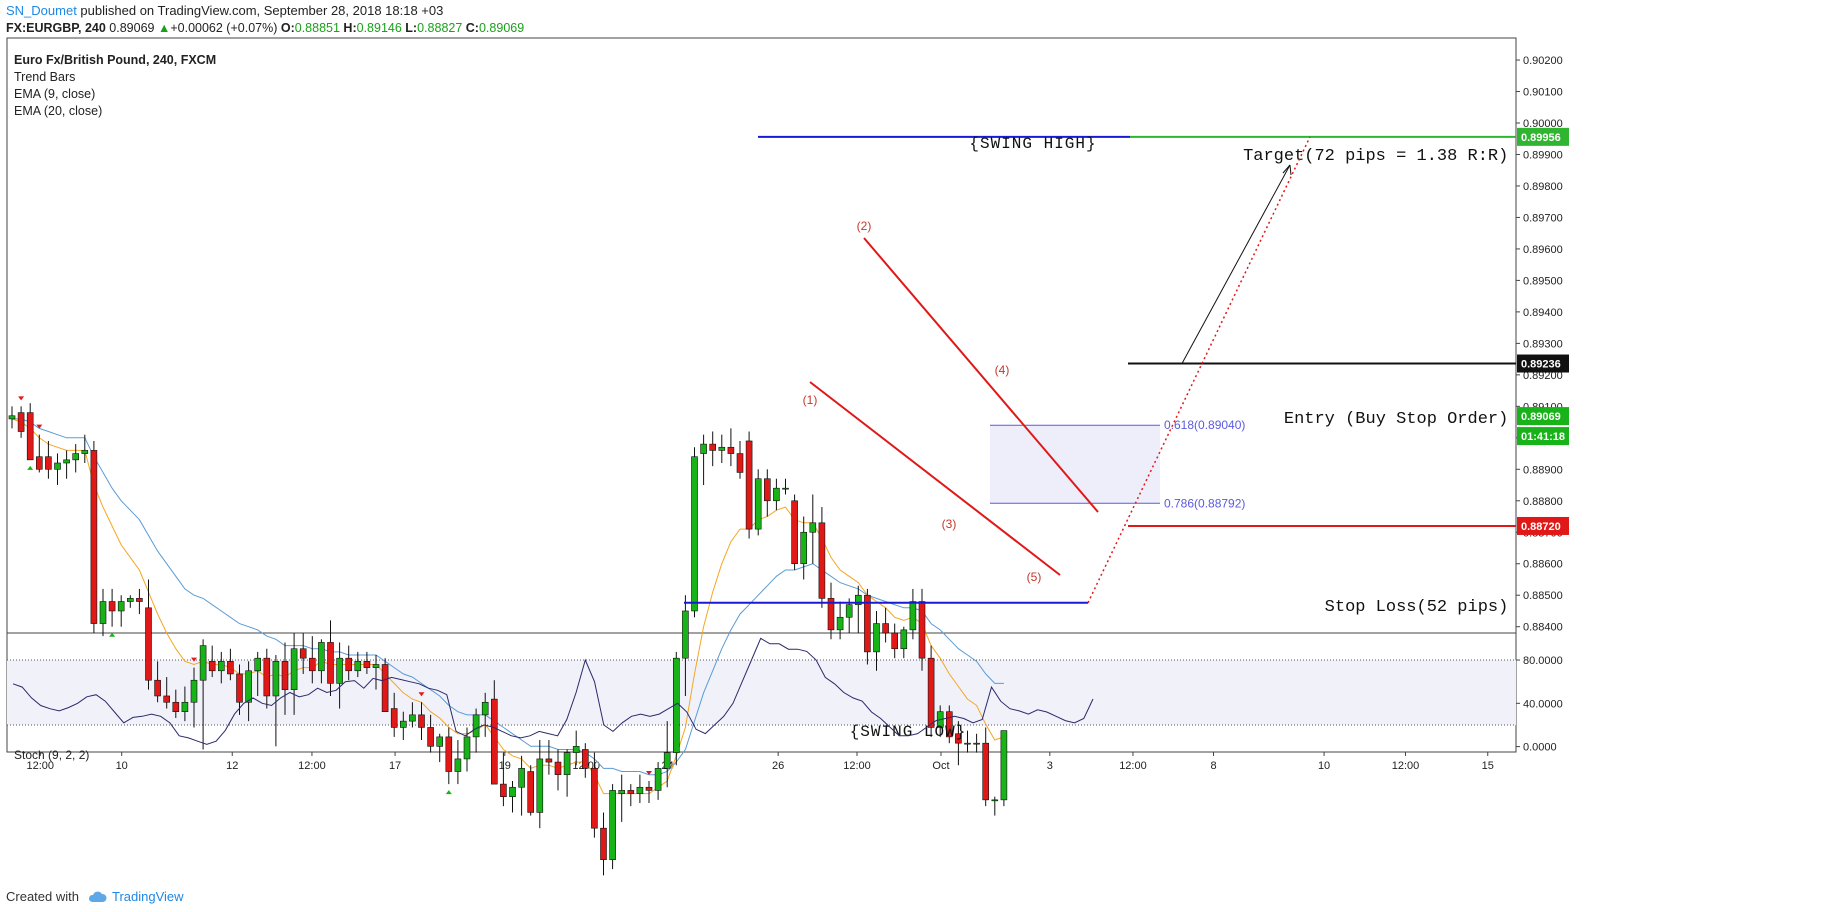 This screenshot has height=912, width=1830. Describe the element at coordinates (1541, 527) in the screenshot. I see `stop-price-tag: 0.88720` at that location.